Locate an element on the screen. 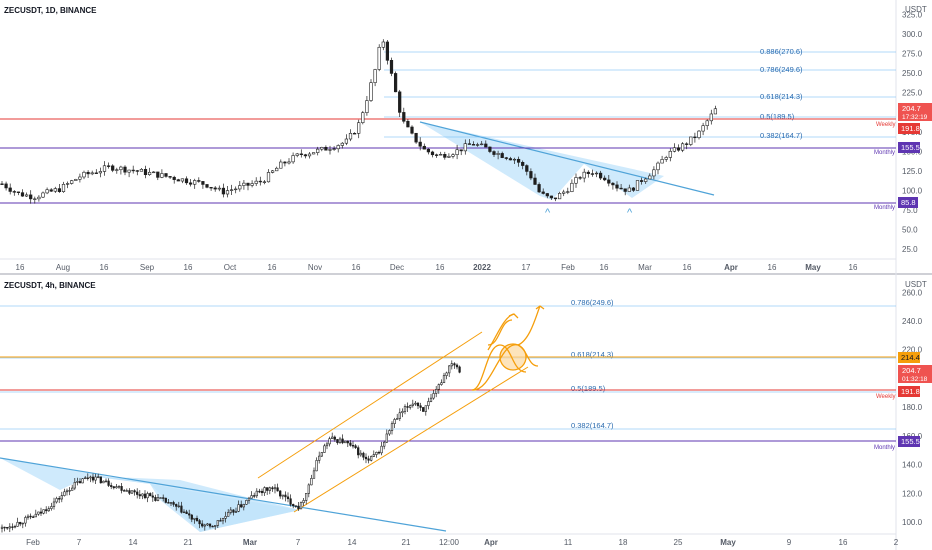 The height and width of the screenshot is (550, 932). bottom-fib-label: 0.382(164.7) is located at coordinates (592, 425).